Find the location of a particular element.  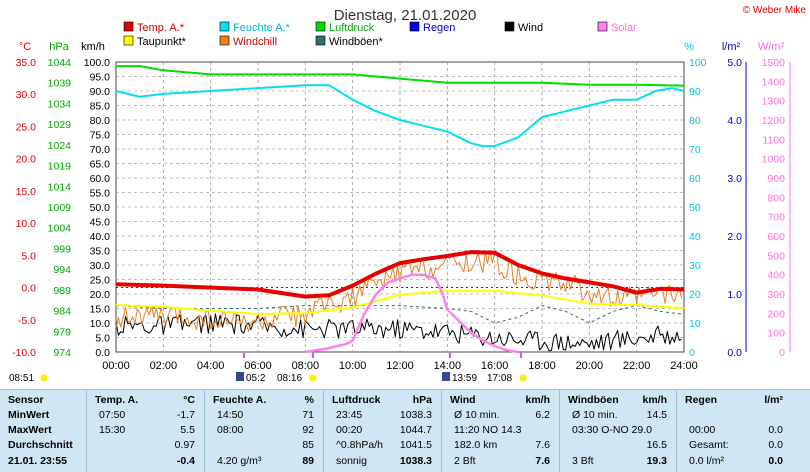

tick-temp: 10.0 is located at coordinates (26, 224).